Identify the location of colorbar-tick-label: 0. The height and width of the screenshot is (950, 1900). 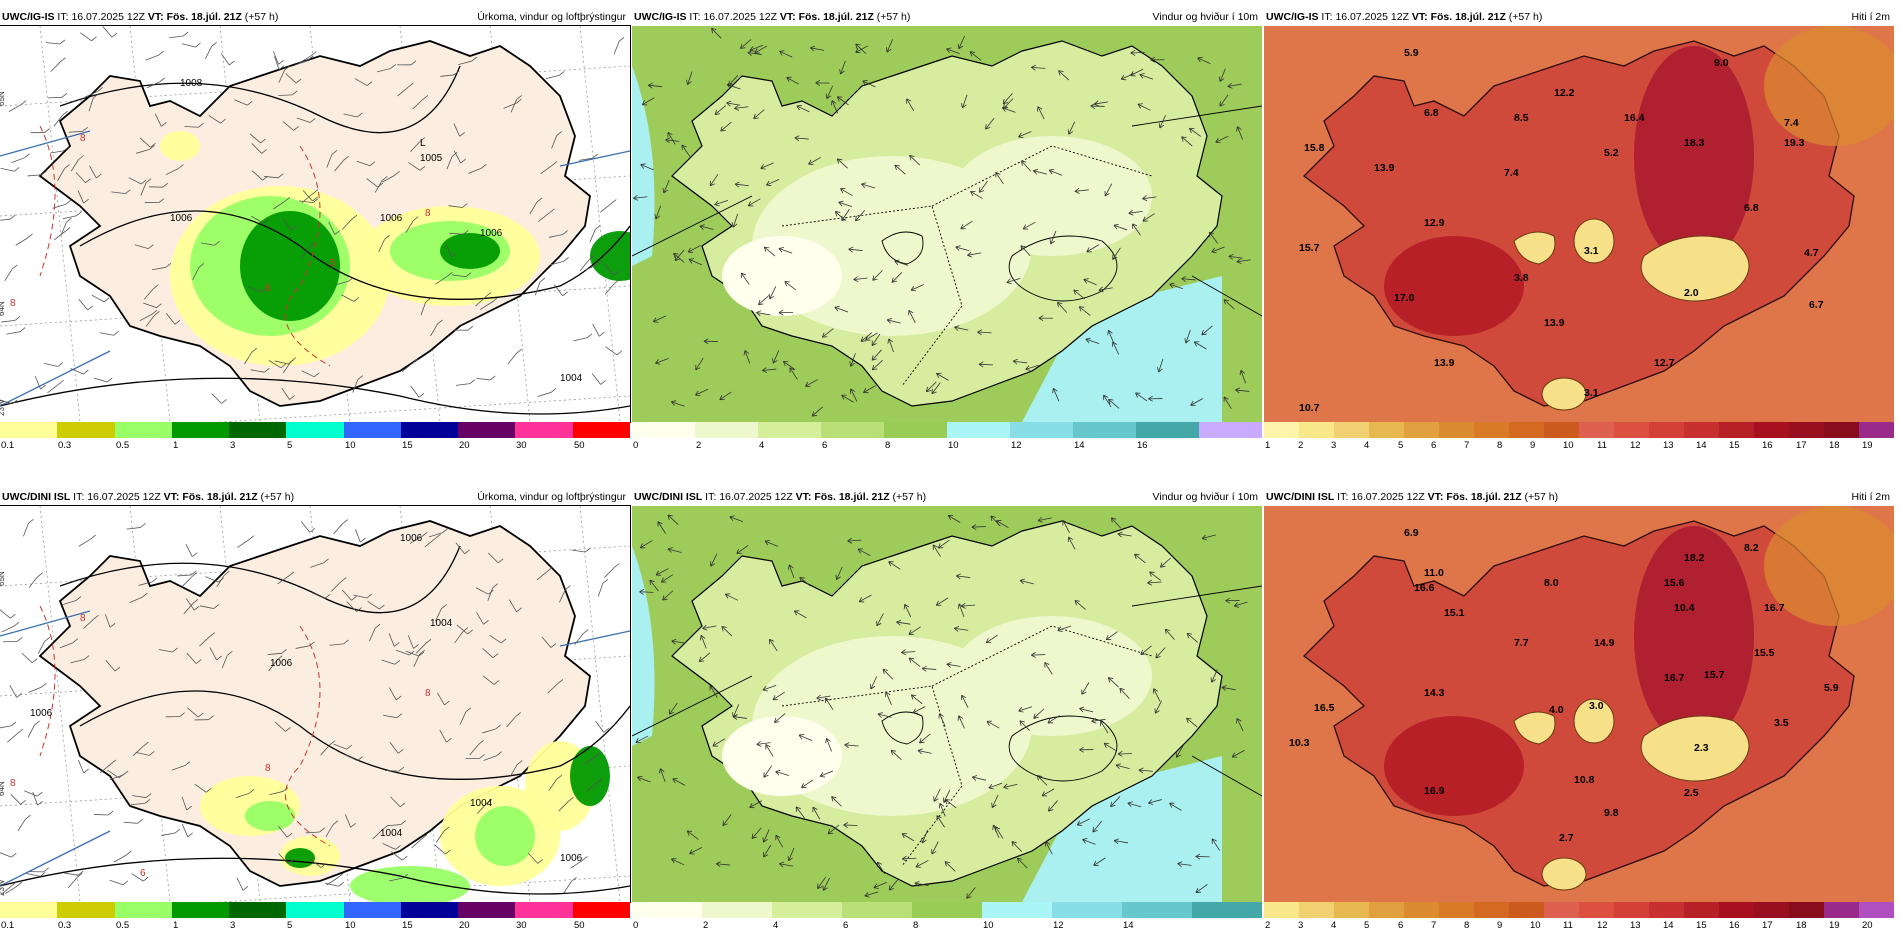
(636, 445).